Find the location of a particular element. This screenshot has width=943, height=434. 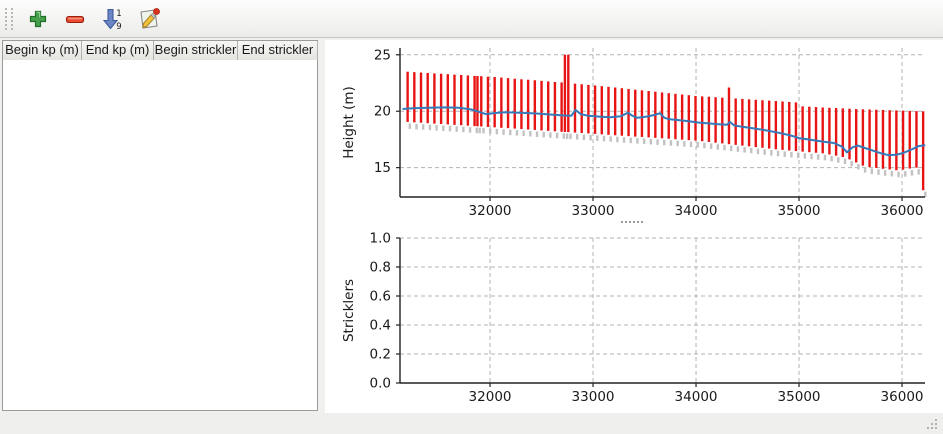

svg-text: 1 is located at coordinates (118, 14).